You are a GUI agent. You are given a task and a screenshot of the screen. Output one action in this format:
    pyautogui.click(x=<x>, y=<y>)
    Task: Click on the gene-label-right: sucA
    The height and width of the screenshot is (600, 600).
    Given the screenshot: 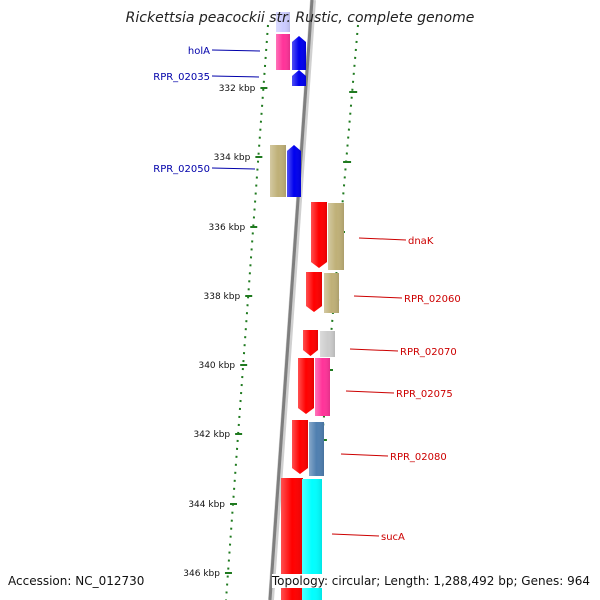 What is the action you would take?
    pyautogui.click(x=393, y=537)
    